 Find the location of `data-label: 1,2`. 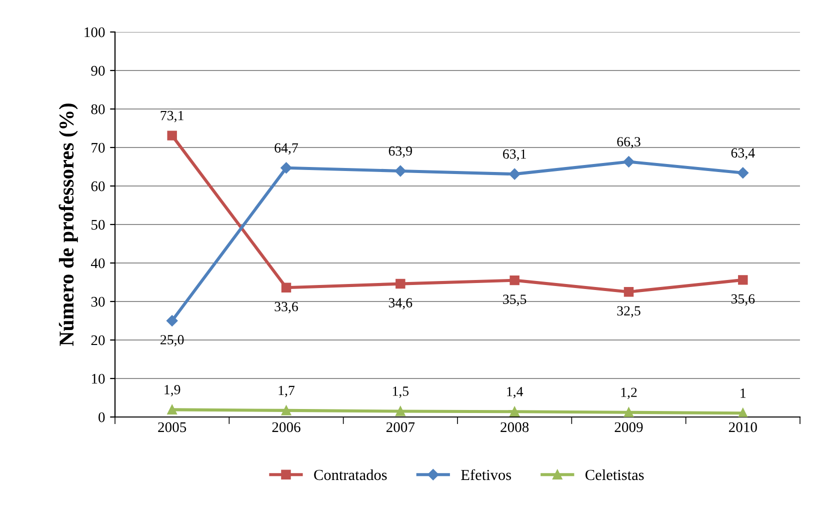

data-label: 1,2 is located at coordinates (629, 394).